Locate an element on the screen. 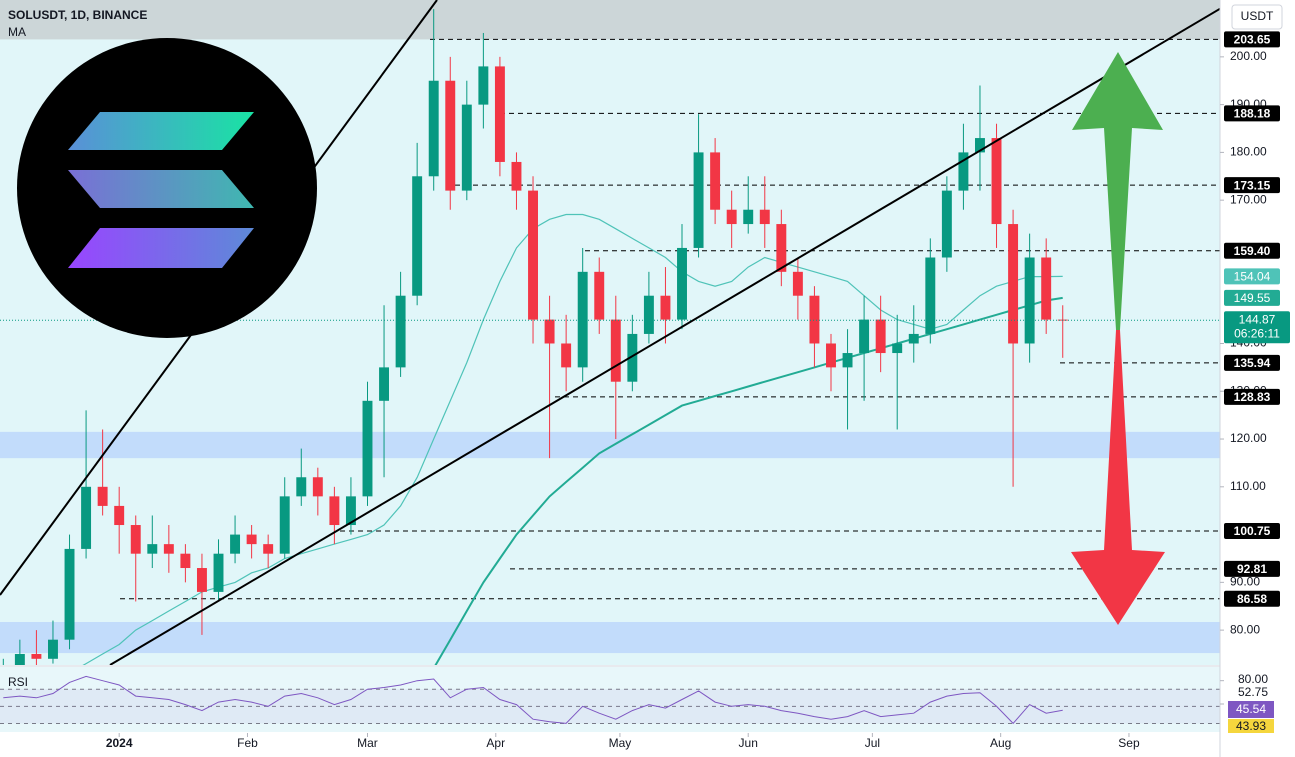 This screenshot has width=1295, height=757. level-label: 159.40 is located at coordinates (1252, 251).